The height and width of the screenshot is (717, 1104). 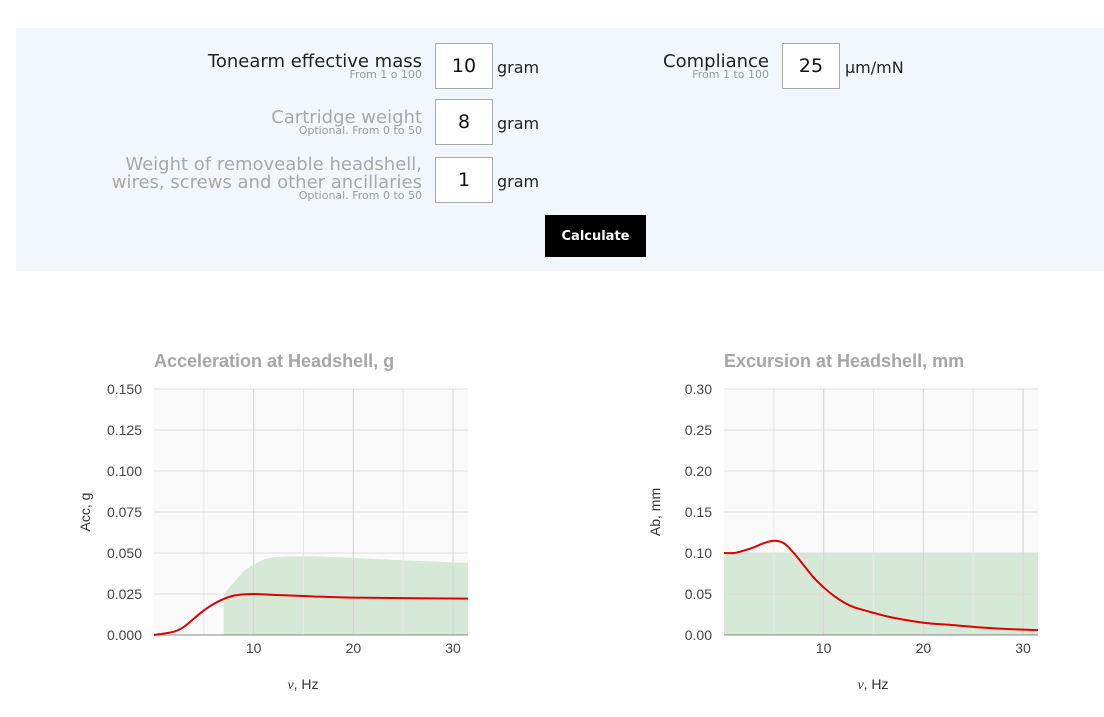 What do you see at coordinates (360, 130) in the screenshot?
I see `cartridge-hint: Optional. From 0 to 50` at bounding box center [360, 130].